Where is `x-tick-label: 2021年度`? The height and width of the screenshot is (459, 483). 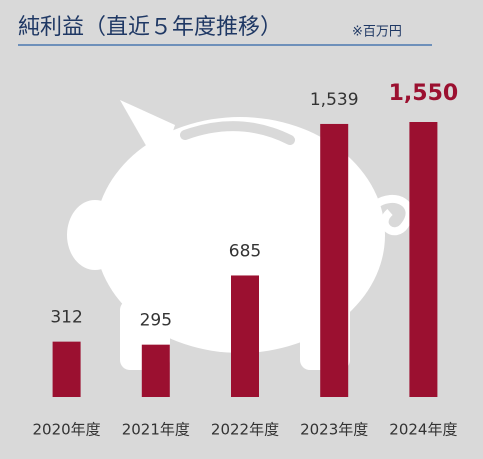 x-tick-label: 2021年度 is located at coordinates (156, 430).